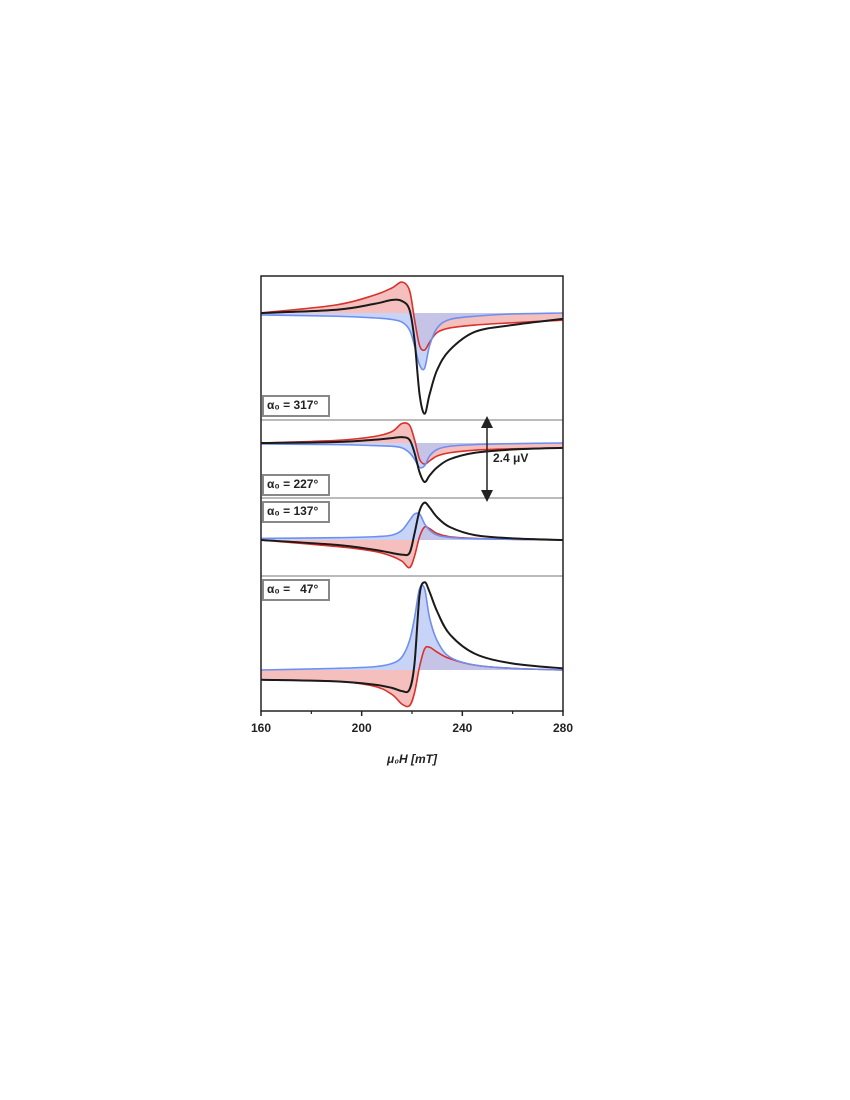 Image resolution: width=850 pixels, height=1100 pixels. Describe the element at coordinates (563, 728) in the screenshot. I see `x-tick-label: 280` at that location.